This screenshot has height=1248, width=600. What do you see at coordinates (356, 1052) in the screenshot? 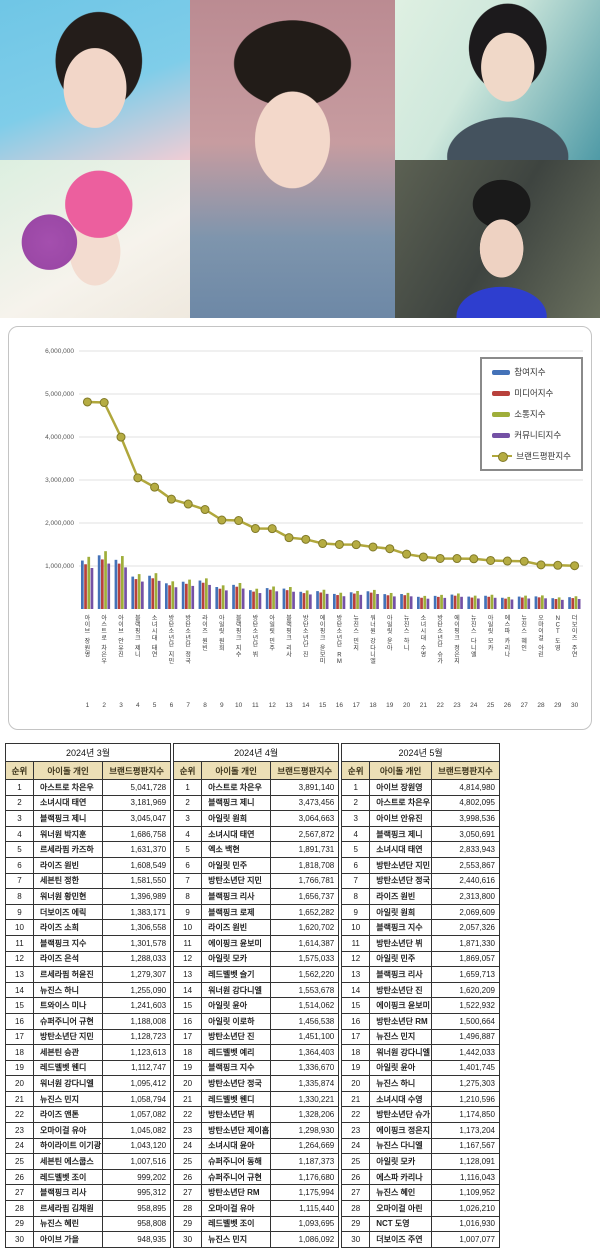
I see `rank-cell: 18` at bounding box center [356, 1052].